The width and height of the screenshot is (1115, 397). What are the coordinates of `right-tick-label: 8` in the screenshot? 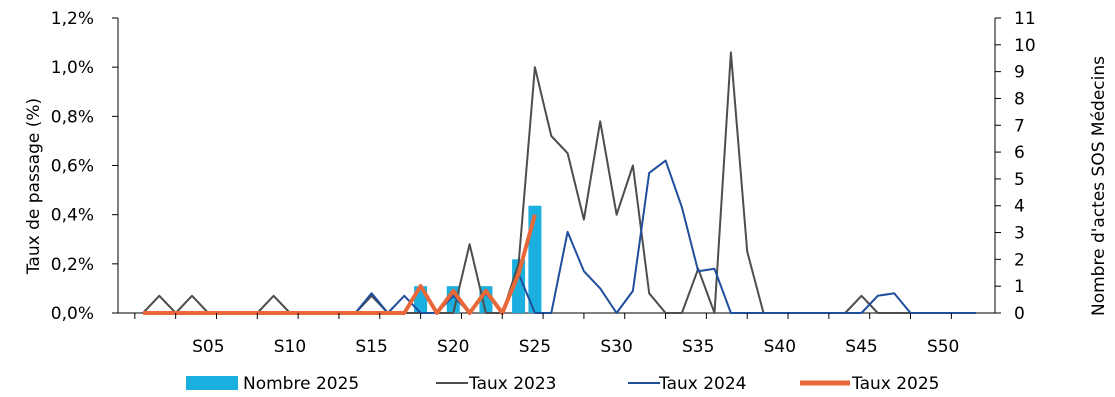 It's located at (1019, 99).